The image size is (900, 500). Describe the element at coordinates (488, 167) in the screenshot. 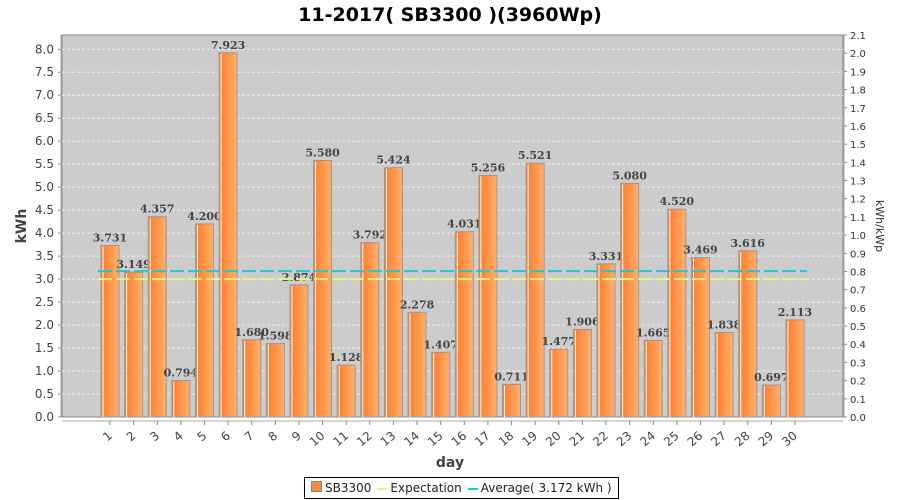

I see `data-label: 5.256` at that location.